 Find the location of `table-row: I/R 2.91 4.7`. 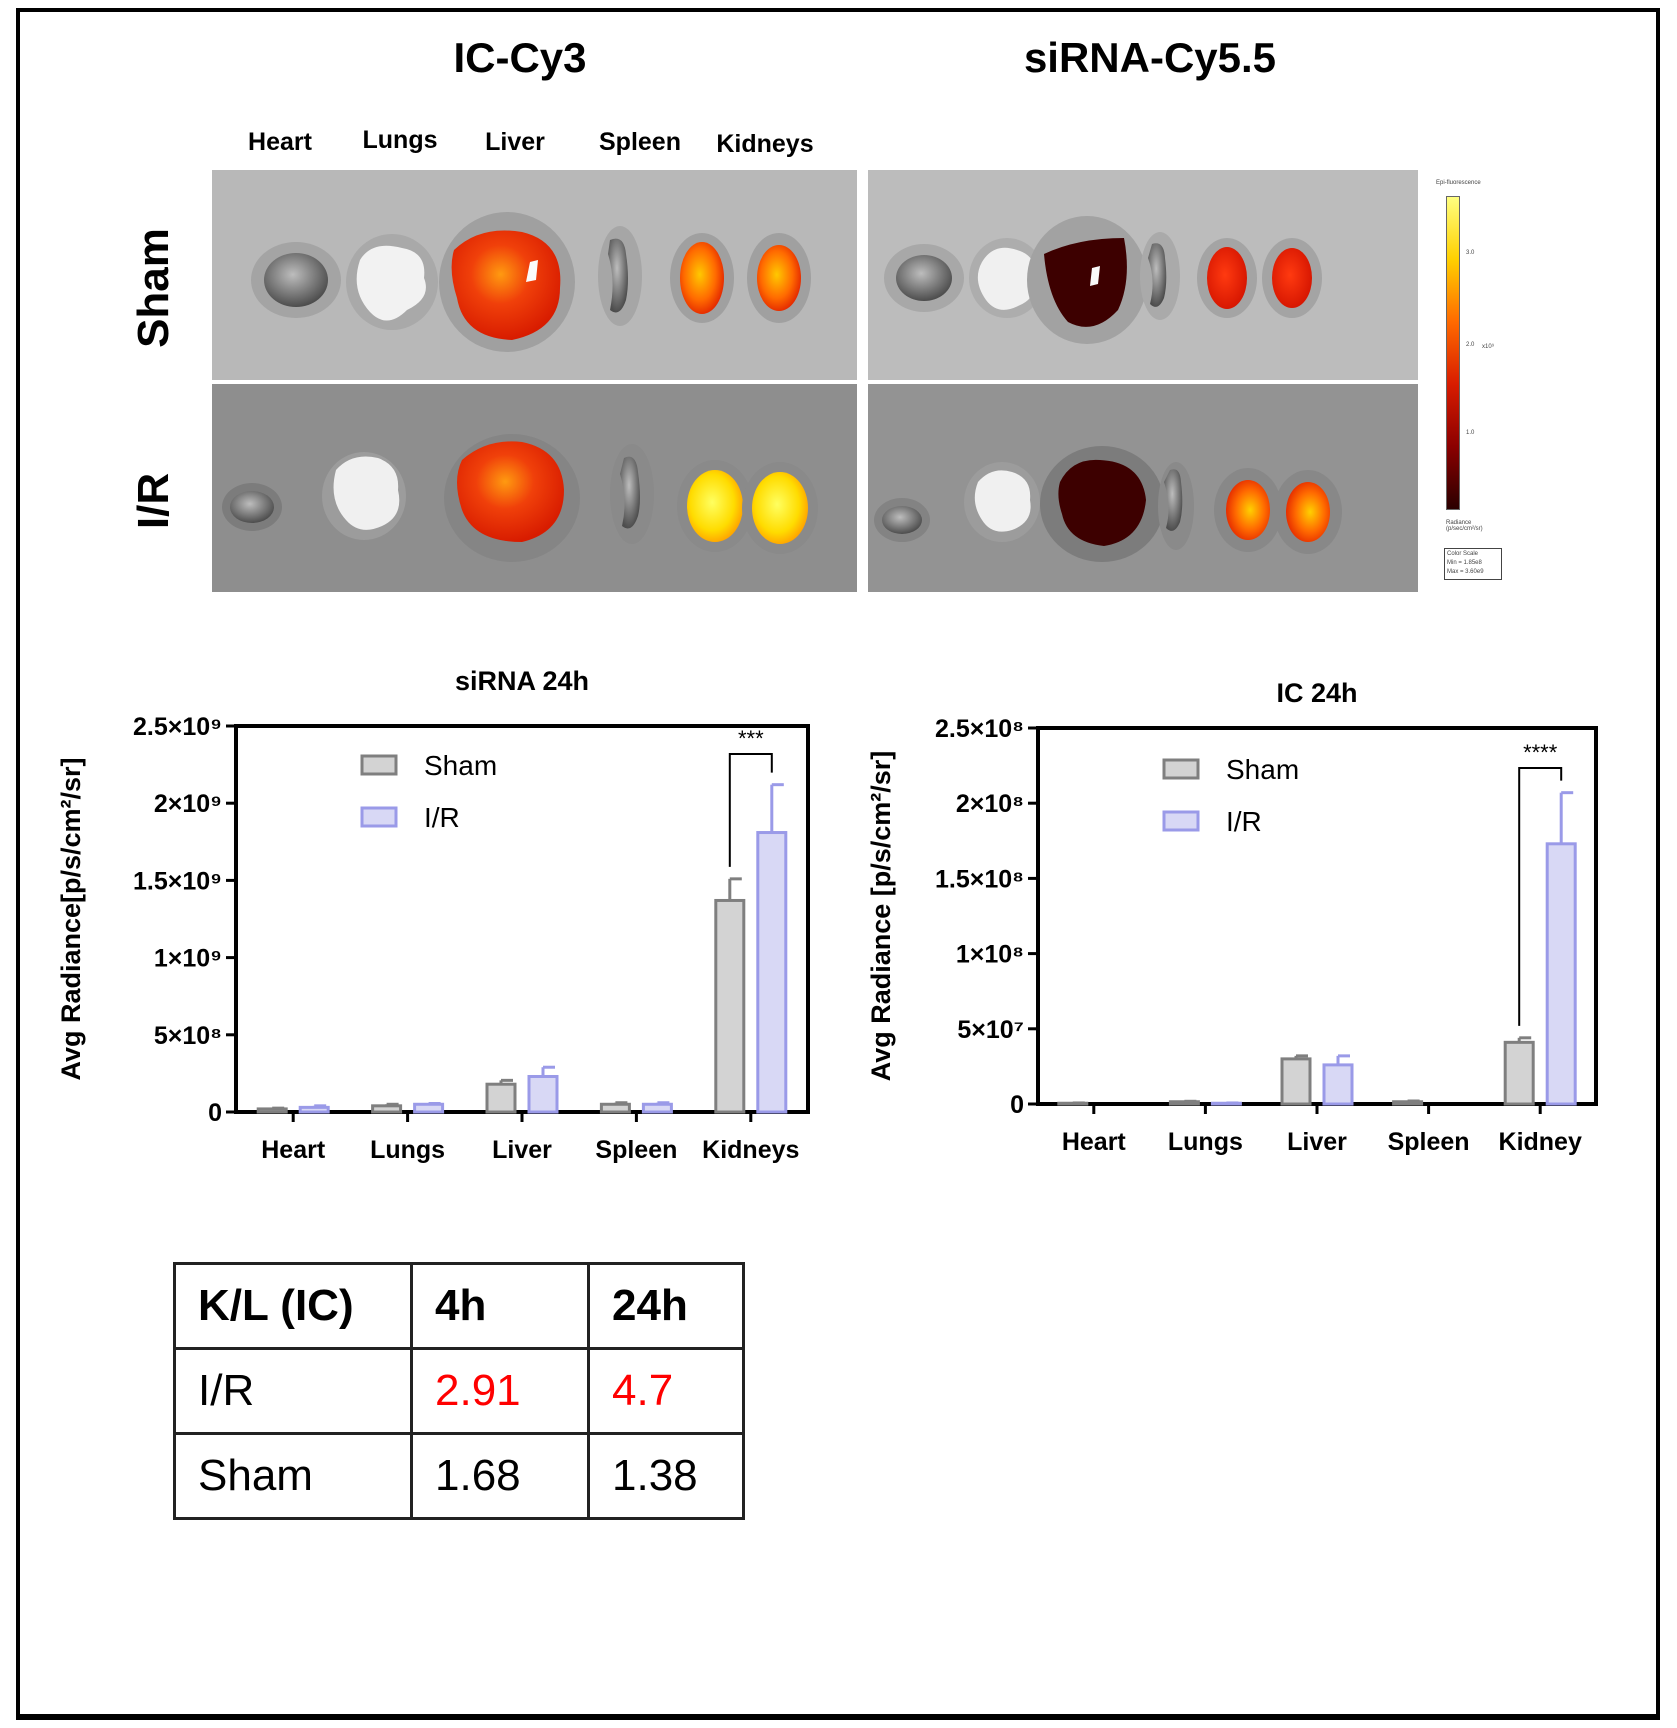

table-row: I/R 2.91 4.7 is located at coordinates (459, 1391).